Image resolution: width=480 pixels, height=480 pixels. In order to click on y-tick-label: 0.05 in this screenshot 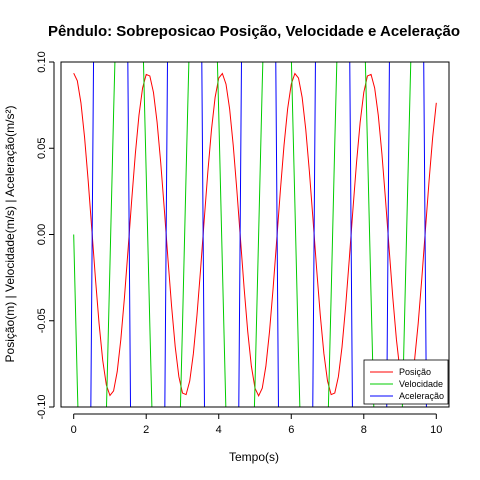, I will do `click(42, 148)`.